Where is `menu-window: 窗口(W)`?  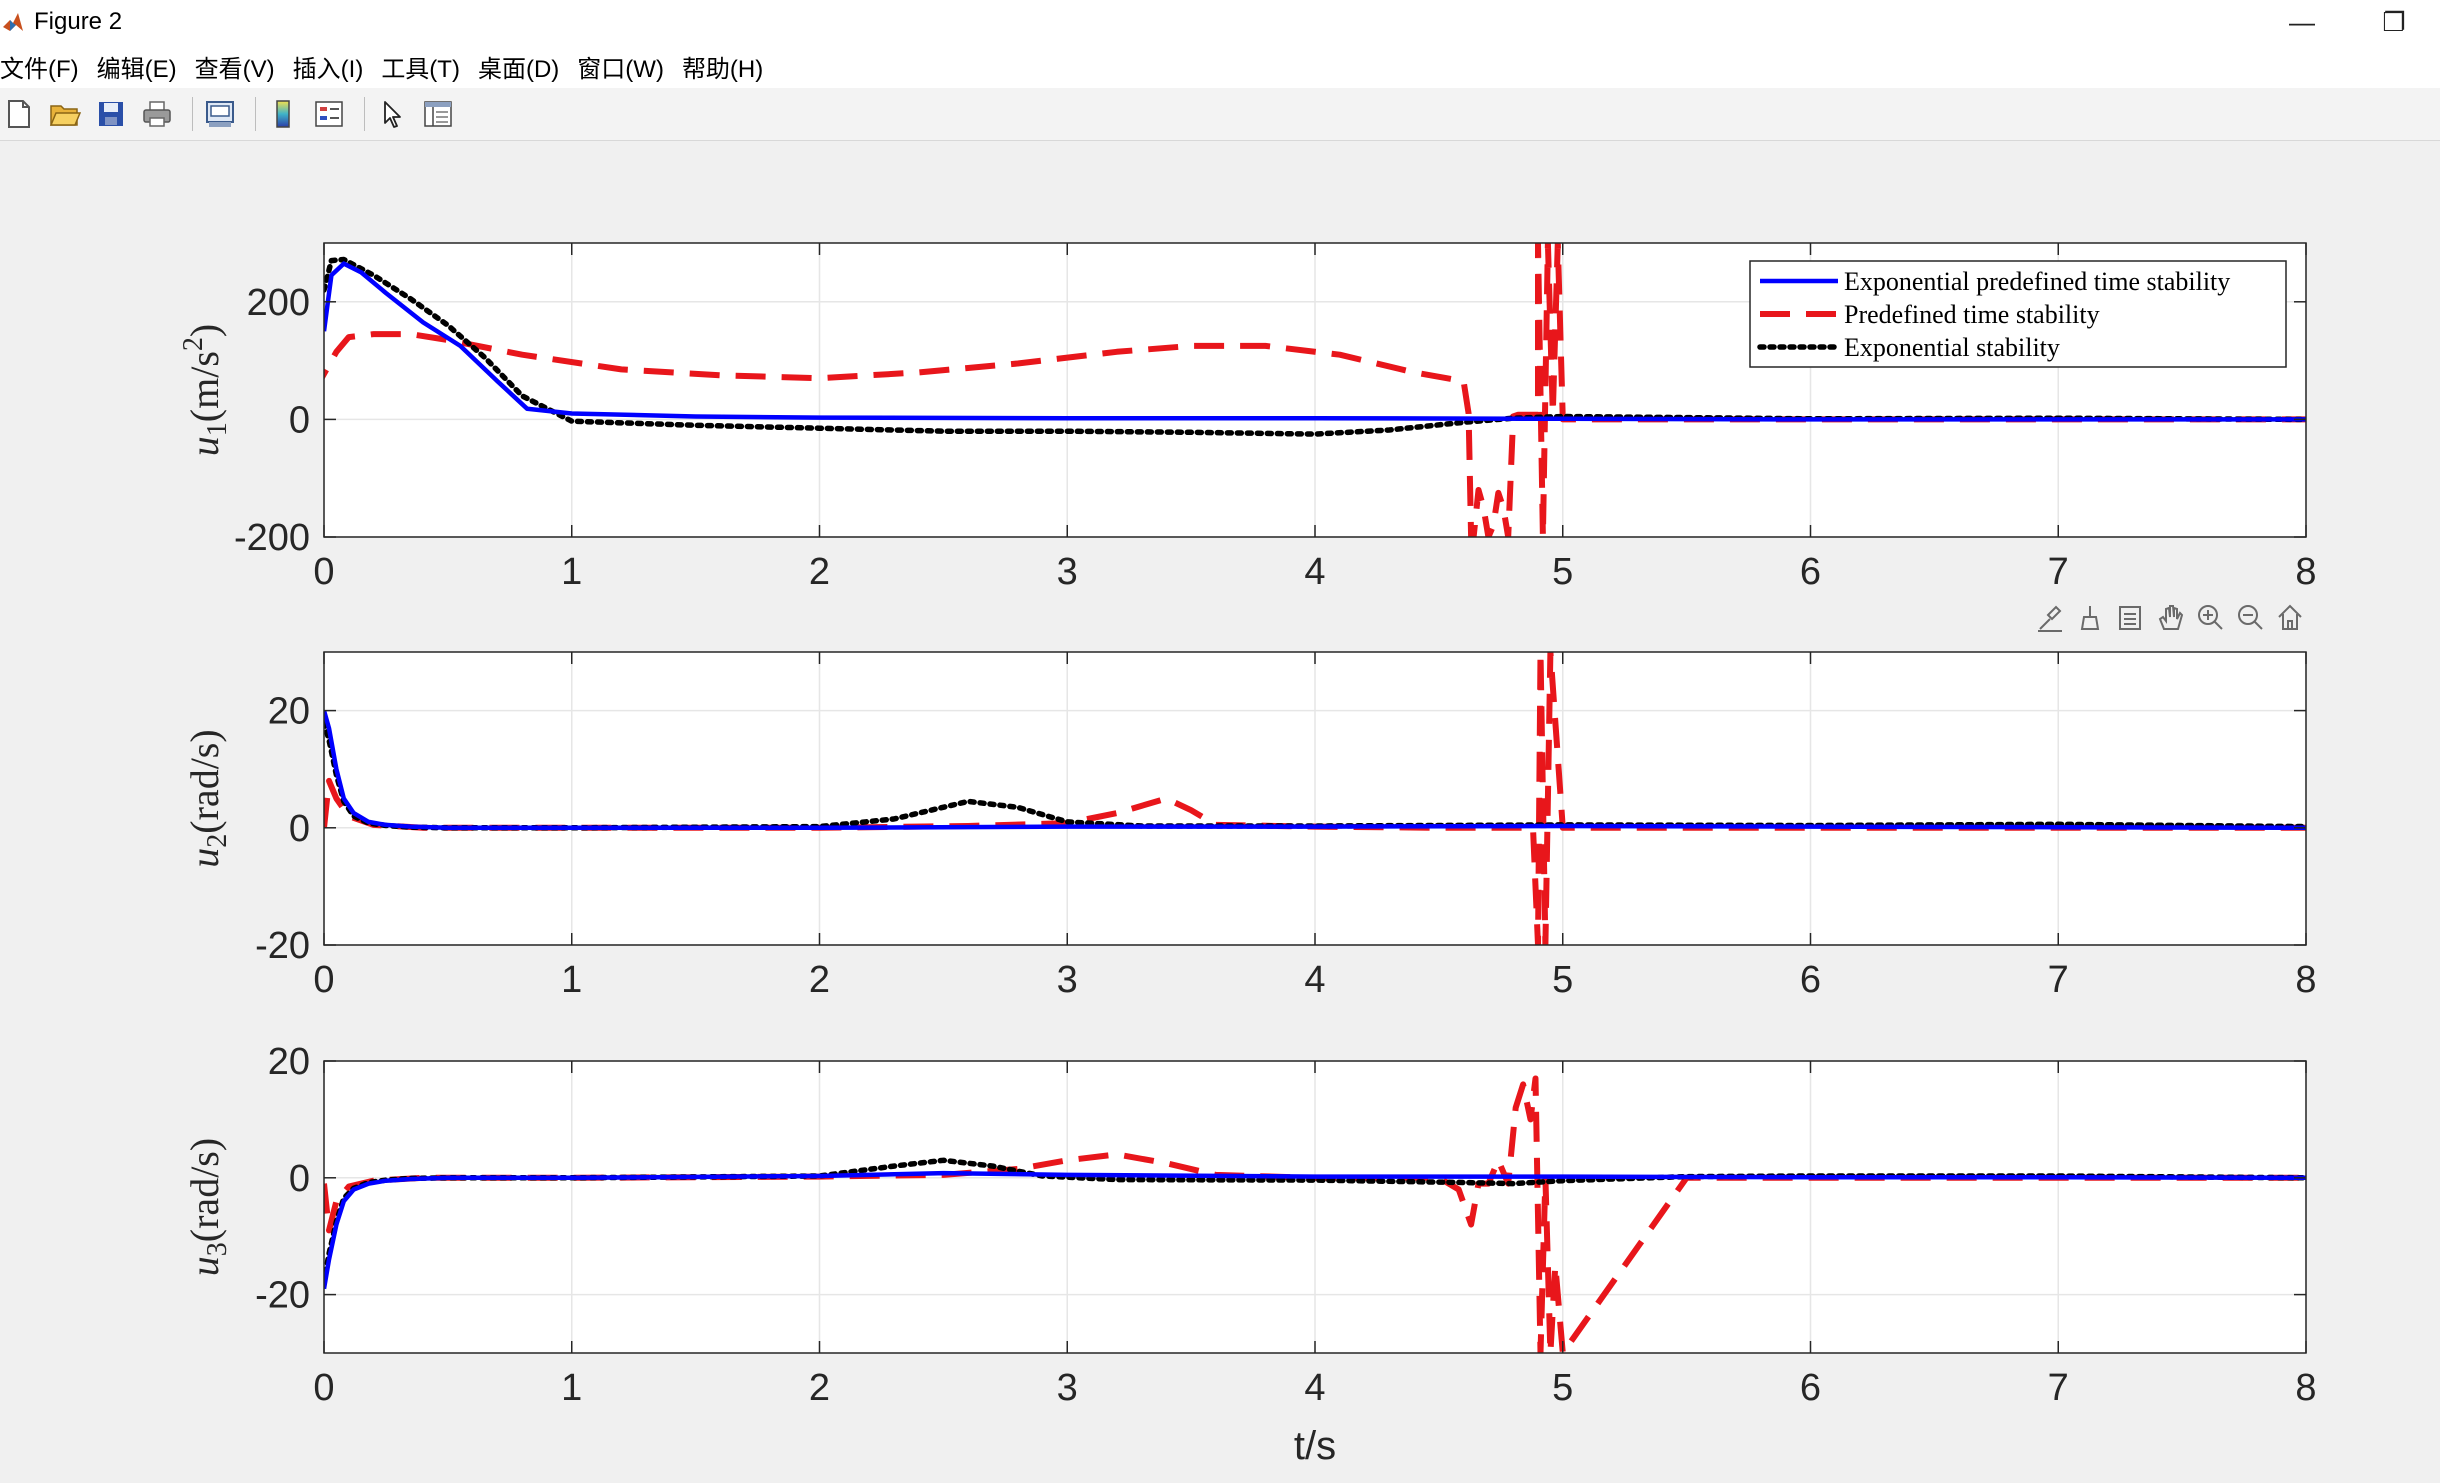
menu-window: 窗口(W) is located at coordinates (620, 69).